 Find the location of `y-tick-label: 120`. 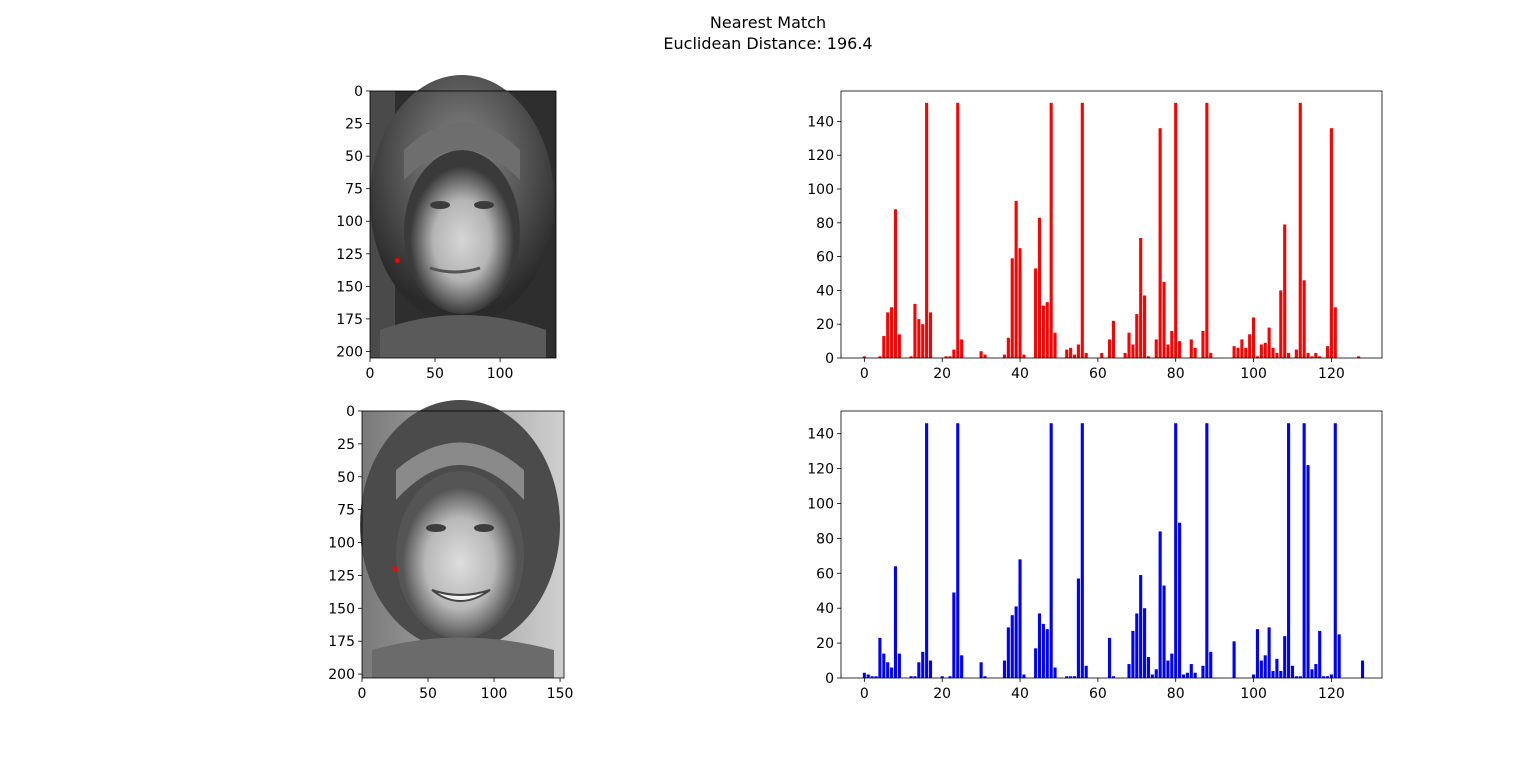

y-tick-label: 120 is located at coordinates (820, 470).